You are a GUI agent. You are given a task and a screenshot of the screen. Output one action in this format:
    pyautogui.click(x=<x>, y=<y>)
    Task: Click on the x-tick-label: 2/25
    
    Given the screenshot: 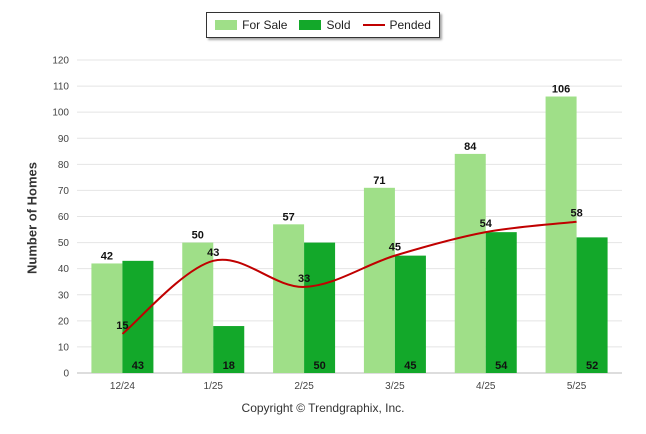 What is the action you would take?
    pyautogui.click(x=304, y=386)
    